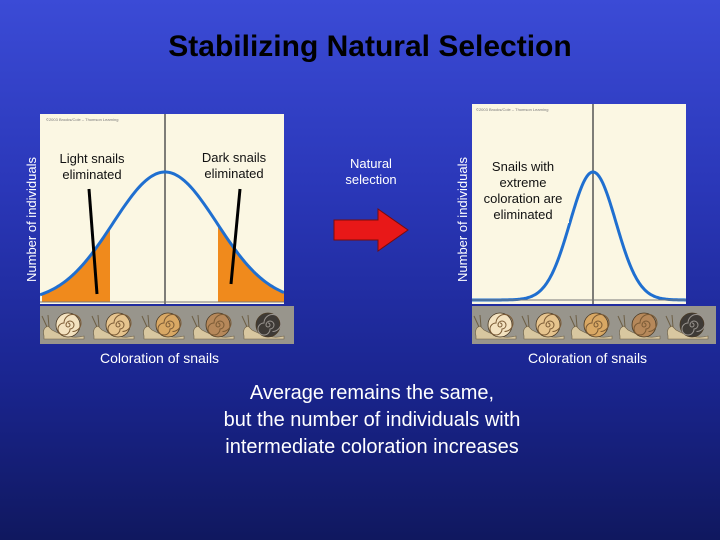 The height and width of the screenshot is (540, 720). Describe the element at coordinates (462, 219) in the screenshot. I see `right-y-axis-label: Number of individuals` at that location.